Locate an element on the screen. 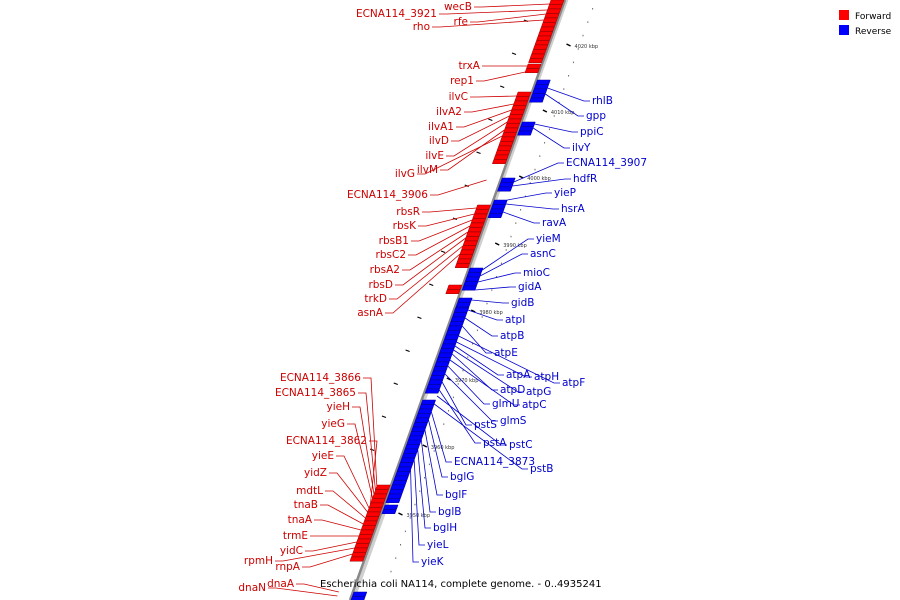 This screenshot has width=900, height=600. gene-label-forward: rnpA is located at coordinates (287, 567).